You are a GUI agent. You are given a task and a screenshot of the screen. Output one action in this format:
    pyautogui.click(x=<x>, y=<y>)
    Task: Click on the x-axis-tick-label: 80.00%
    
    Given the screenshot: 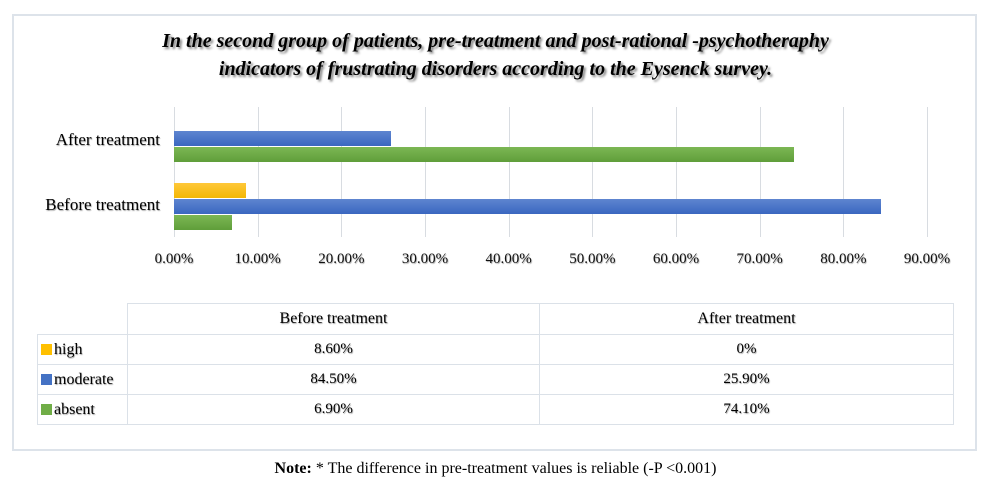 What is the action you would take?
    pyautogui.click(x=843, y=259)
    